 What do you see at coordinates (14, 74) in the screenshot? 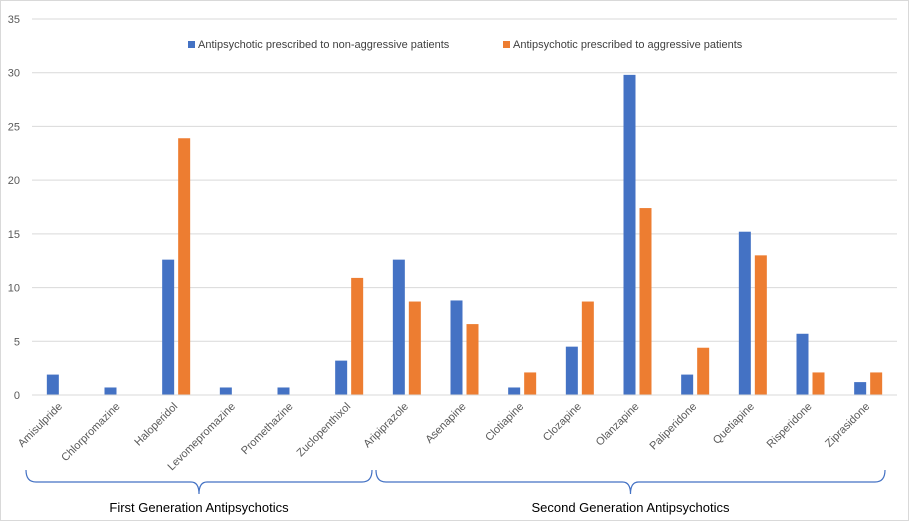
I see `y-tick-label: 30` at bounding box center [14, 74].